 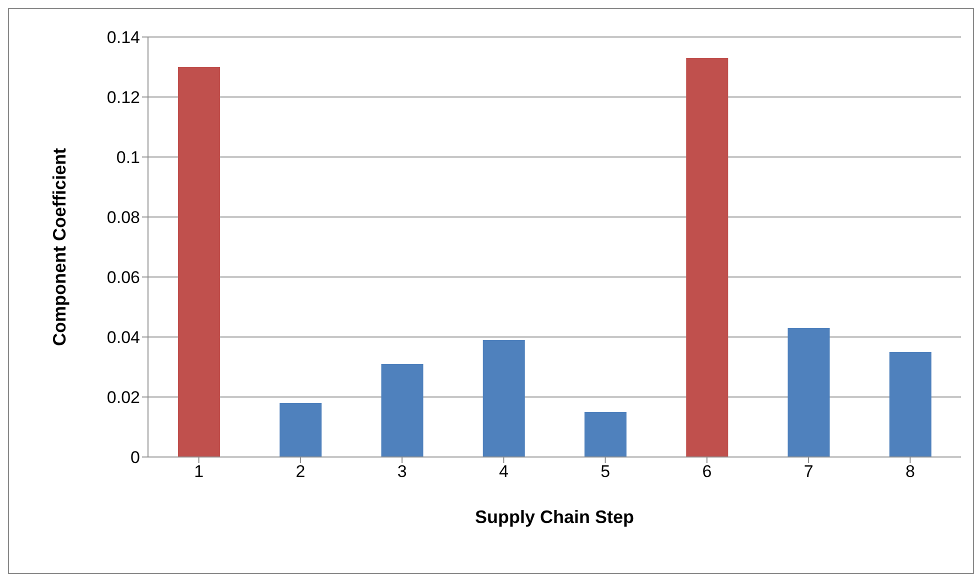 I want to click on y-tick-label: 0.1, so click(x=128, y=158).